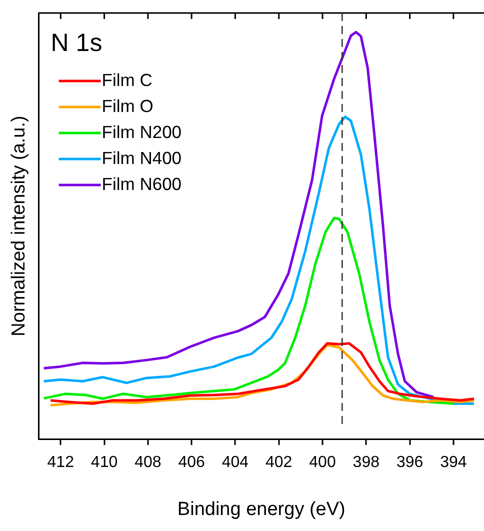 The height and width of the screenshot is (531, 484). I want to click on x-tick-label: 406, so click(192, 463).